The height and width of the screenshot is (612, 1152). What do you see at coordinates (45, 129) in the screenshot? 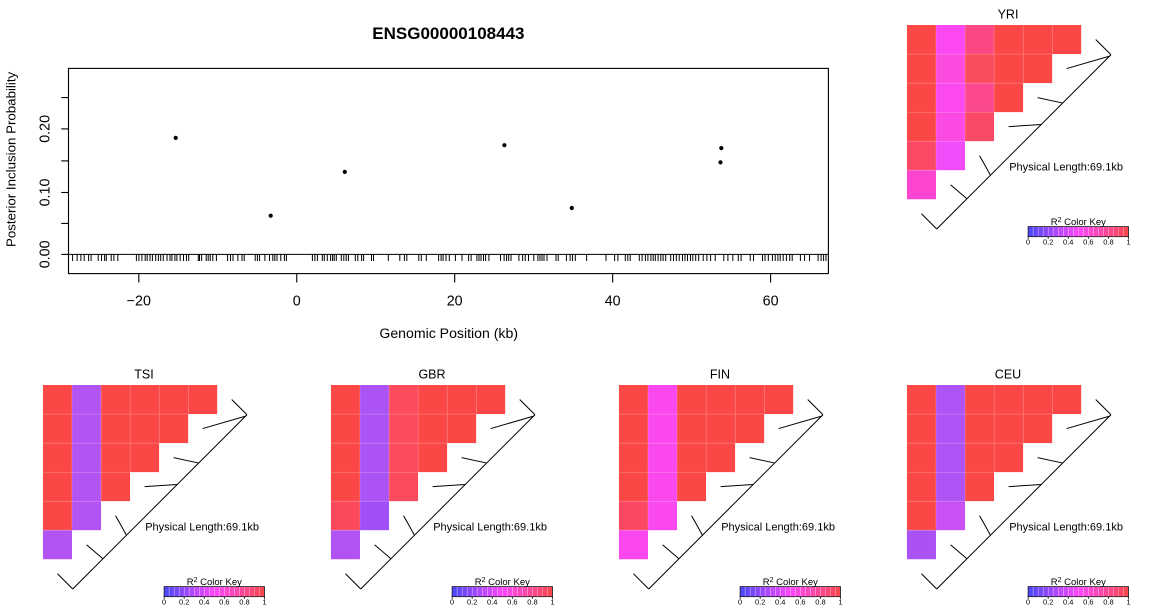
I see `svg-text: 0.20` at bounding box center [45, 129].